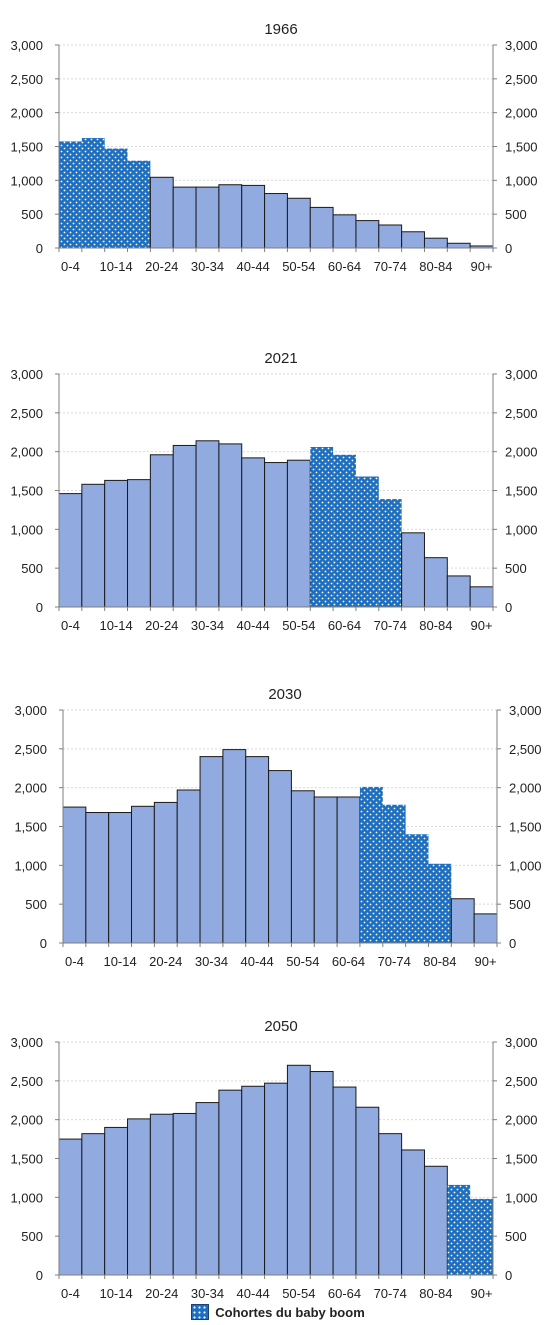  I want to click on bar-75-79-baby-boom, so click(417, 888).